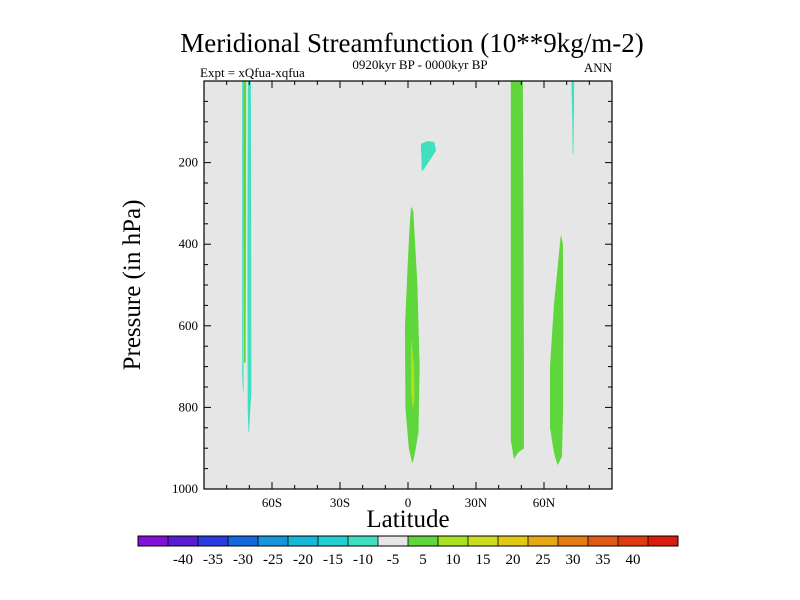  What do you see at coordinates (419, 64) in the screenshot?
I see `time-period-label: 0920kyr BP - 0000kyr BP` at bounding box center [419, 64].